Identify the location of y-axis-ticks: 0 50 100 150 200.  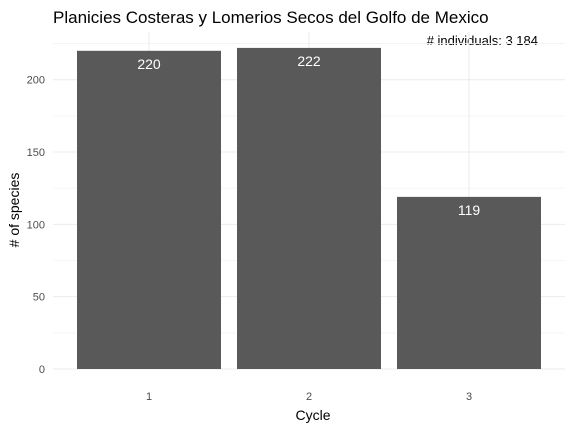
(36, 225).